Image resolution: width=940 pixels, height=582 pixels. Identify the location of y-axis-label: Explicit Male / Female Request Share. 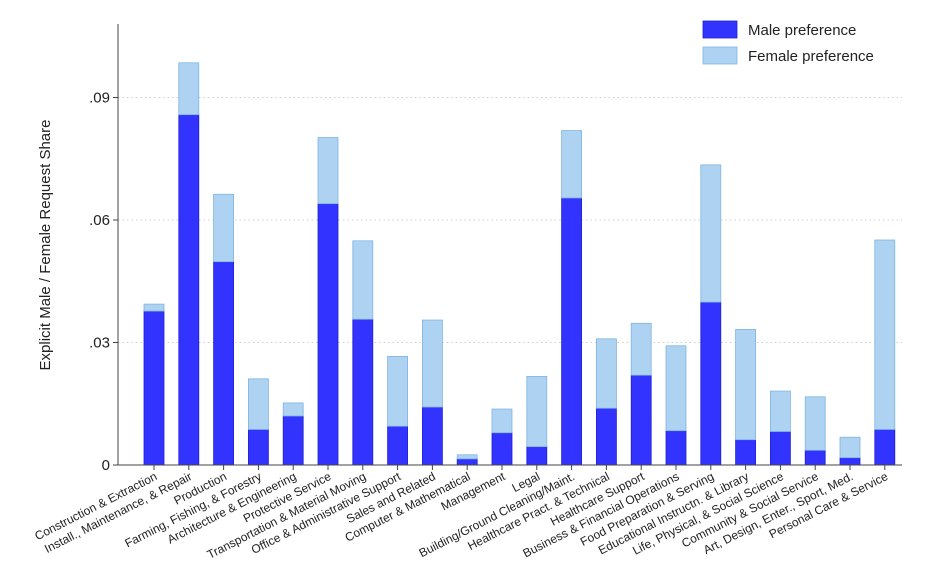
(45, 245).